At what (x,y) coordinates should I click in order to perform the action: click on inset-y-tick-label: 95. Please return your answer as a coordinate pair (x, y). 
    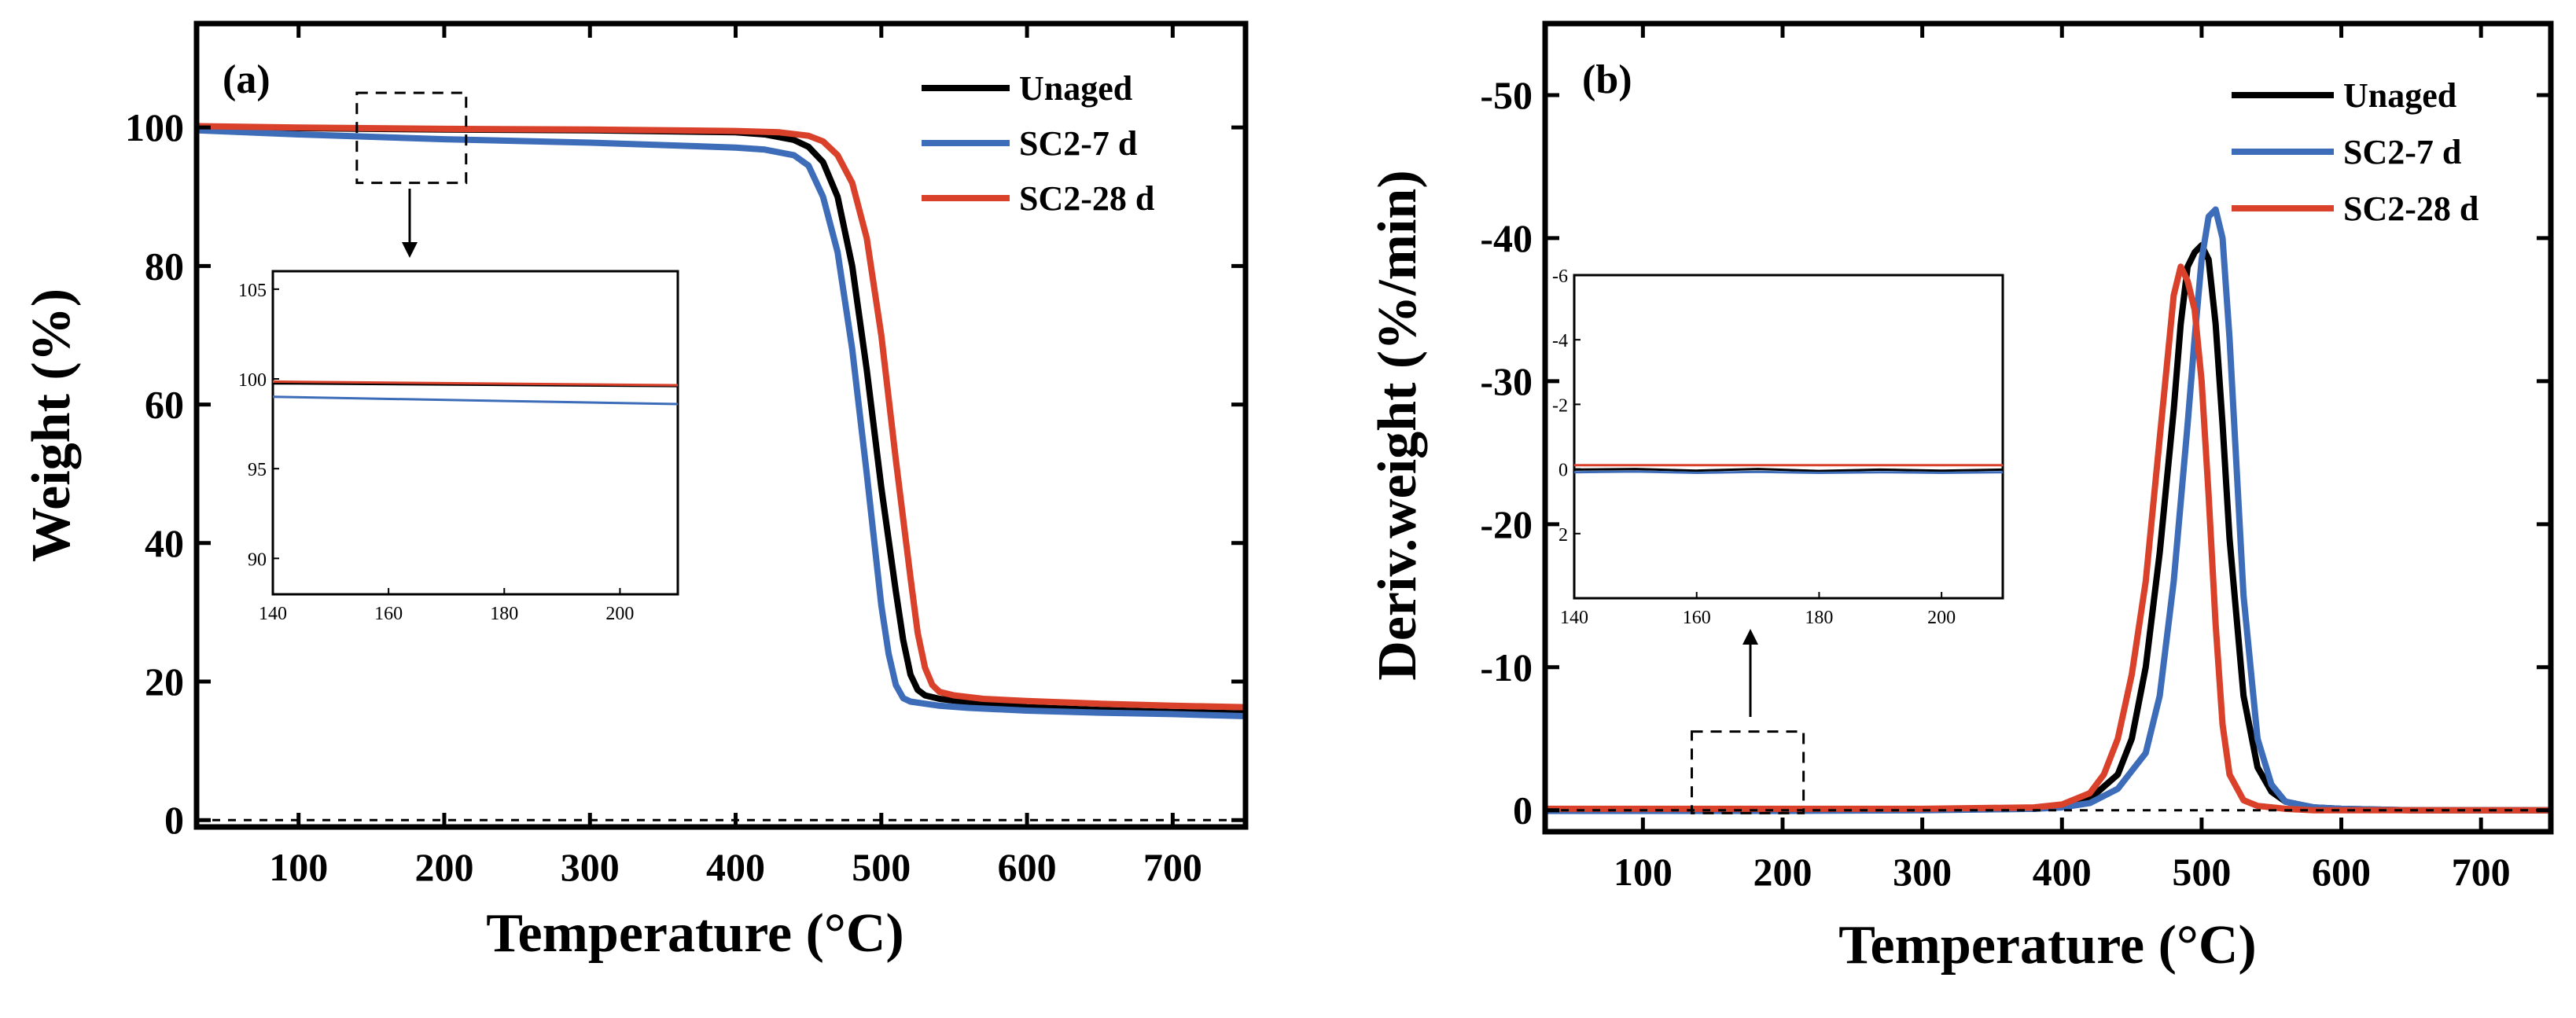
    Looking at the image, I should click on (257, 470).